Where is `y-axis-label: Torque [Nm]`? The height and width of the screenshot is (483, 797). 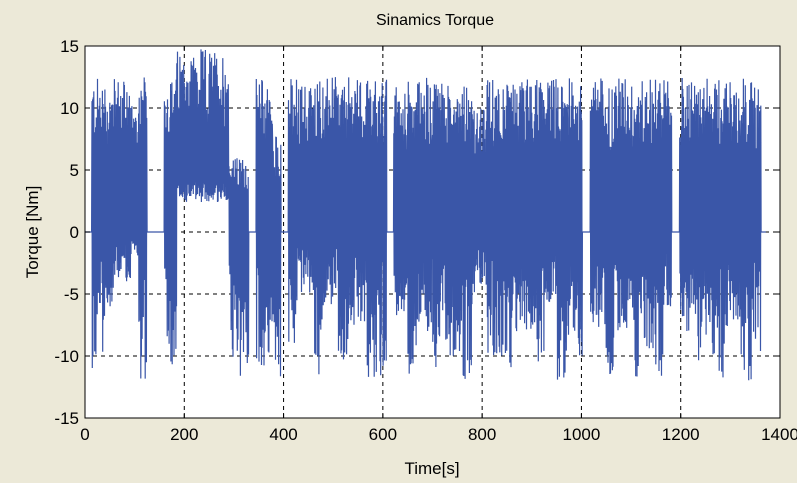 y-axis-label: Torque [Nm] is located at coordinates (32, 232).